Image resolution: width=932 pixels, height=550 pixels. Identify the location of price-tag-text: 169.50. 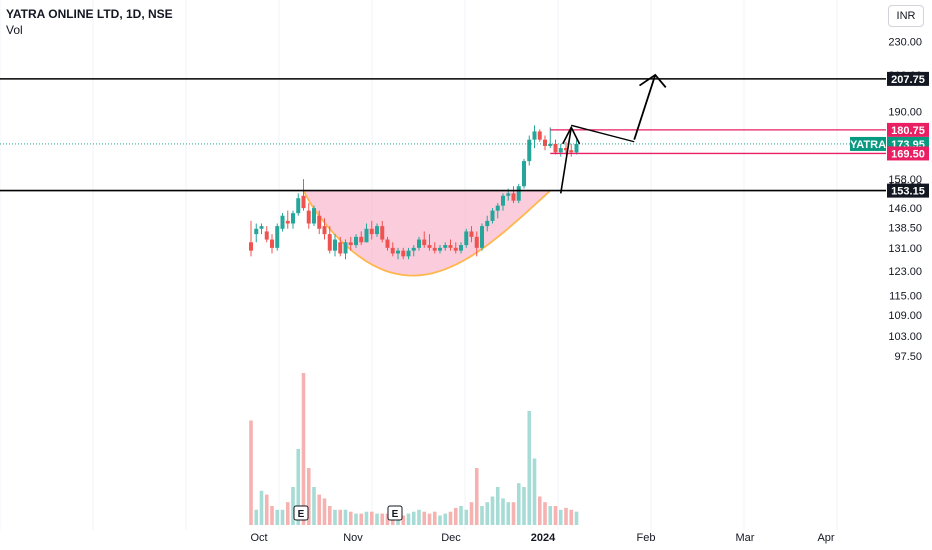
(908, 154).